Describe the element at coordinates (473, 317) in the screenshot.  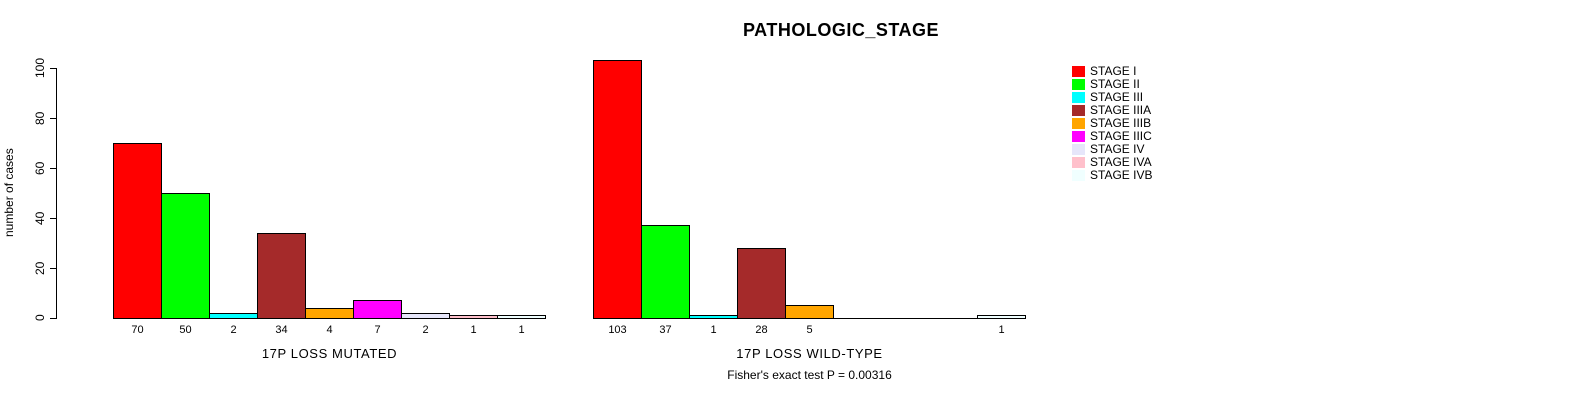
I see `bar-stage-iva` at that location.